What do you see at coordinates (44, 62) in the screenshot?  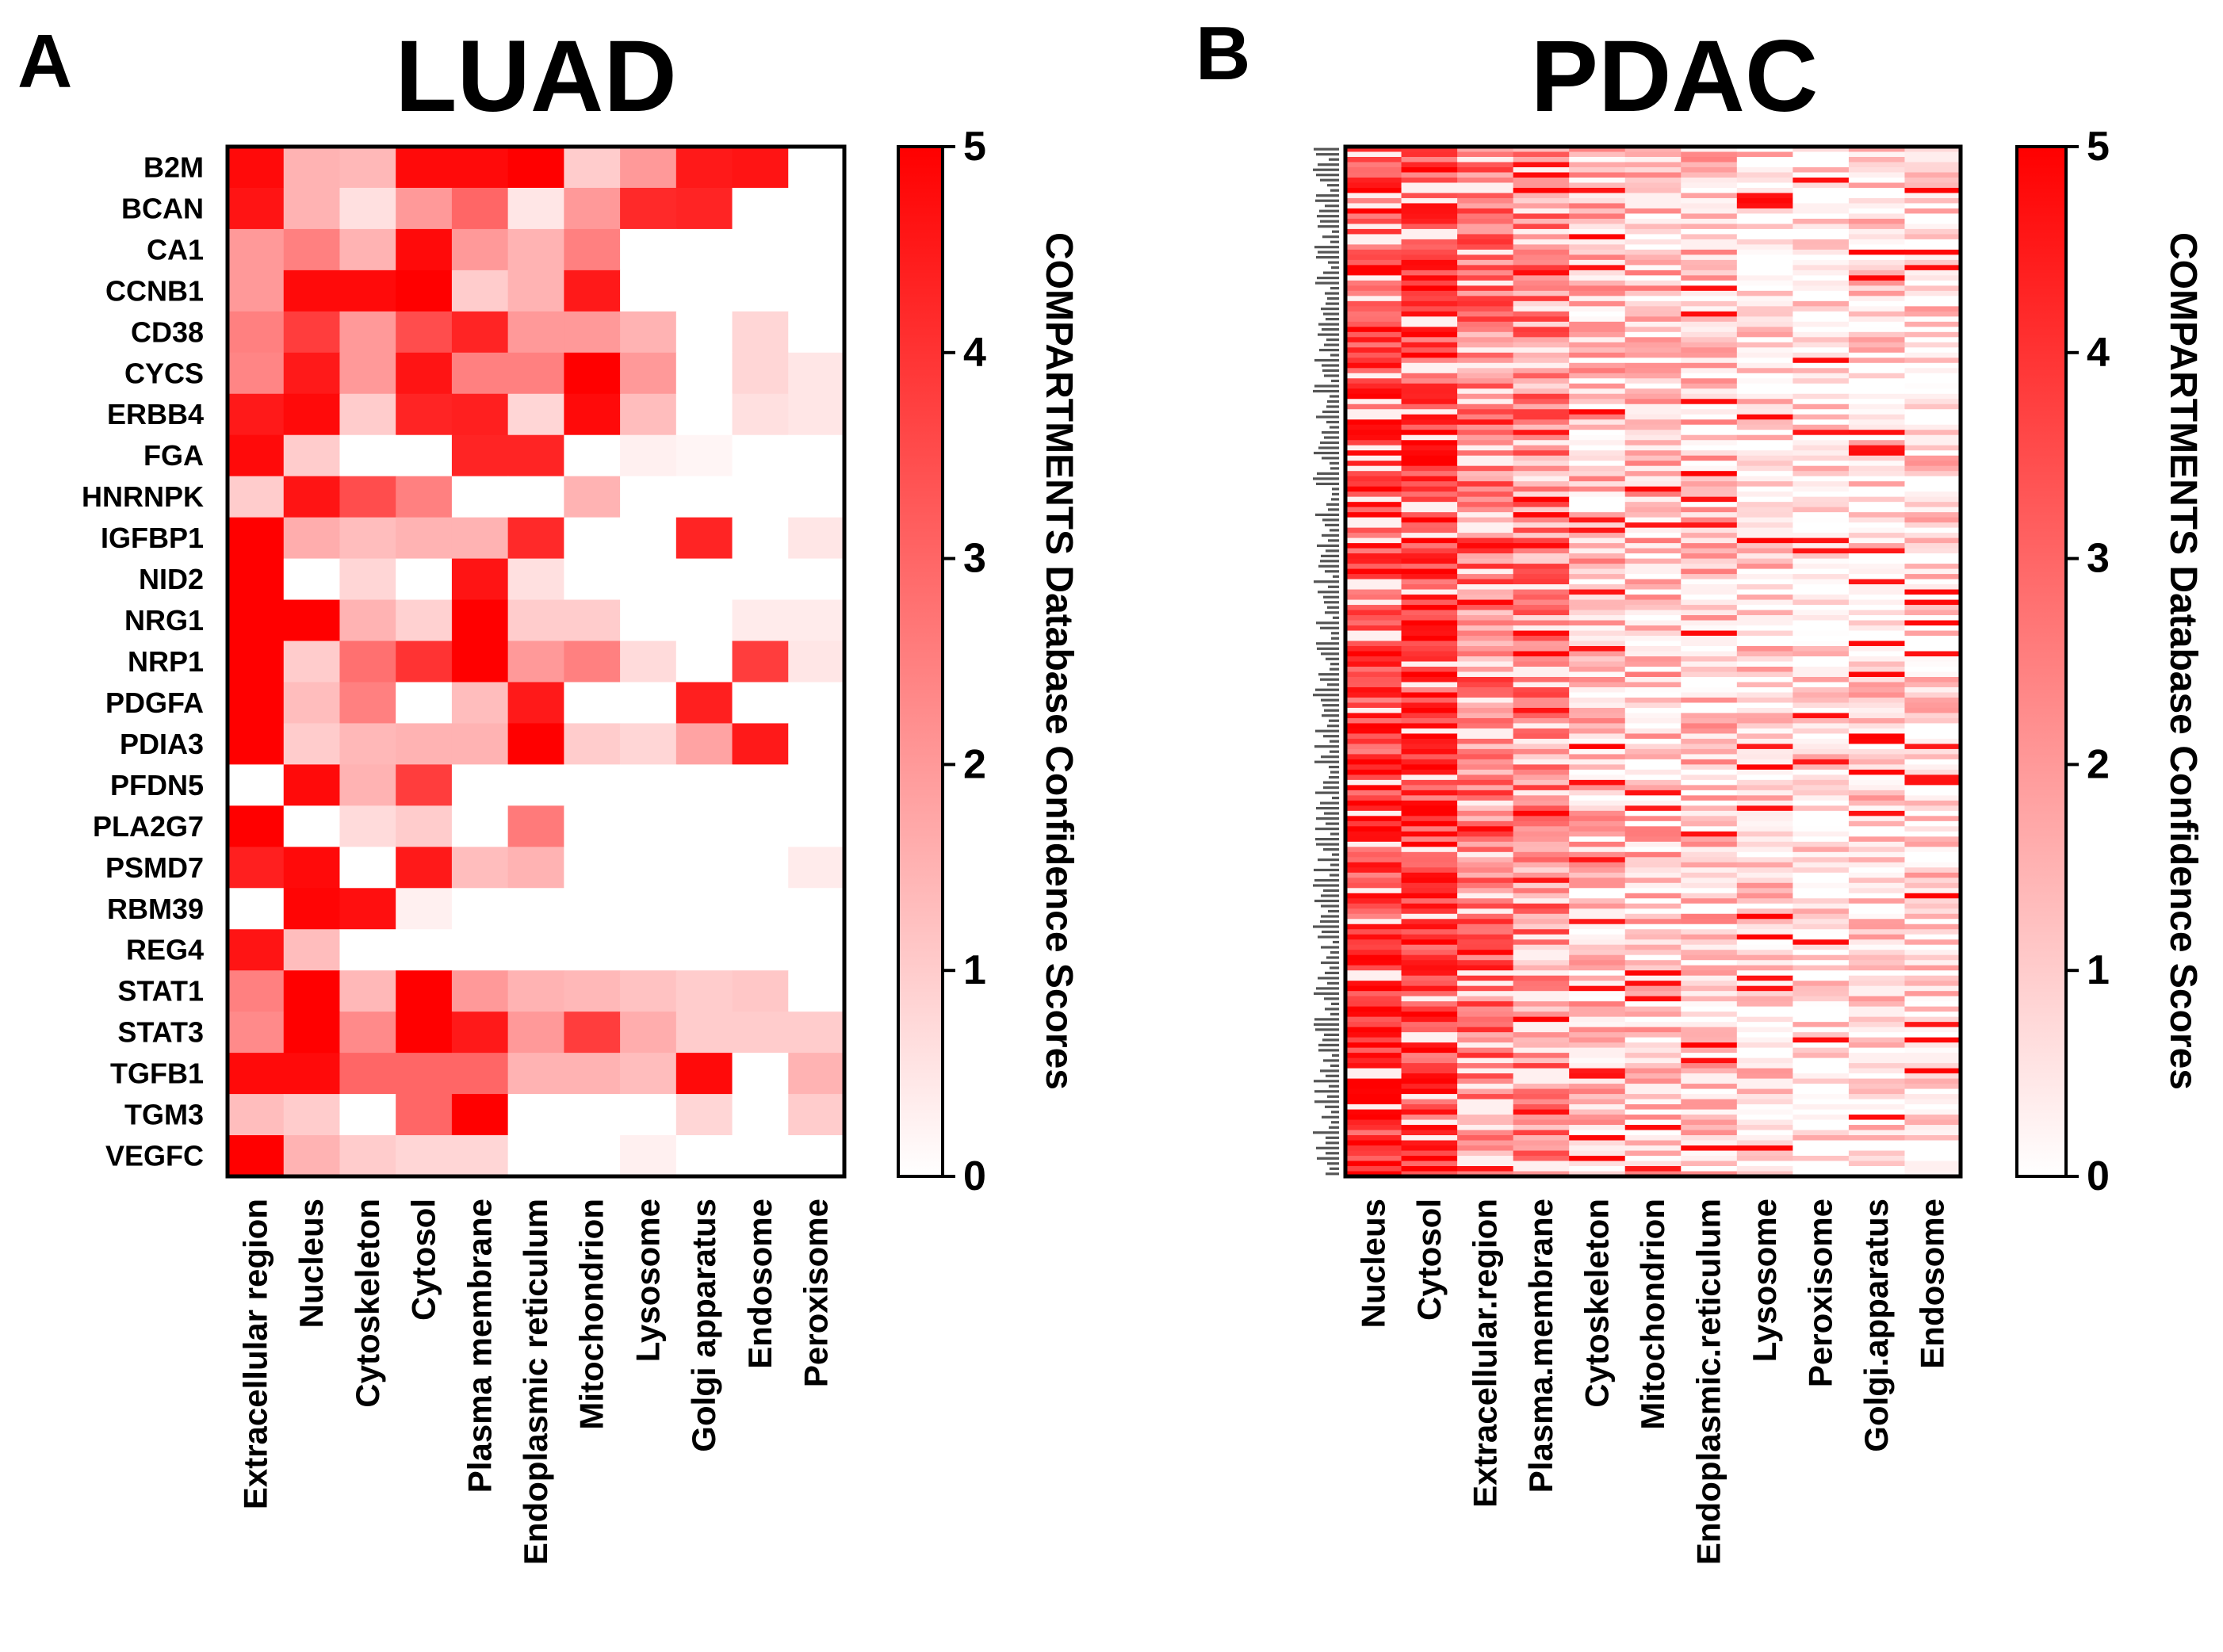 I see `panel-a-letter: A` at bounding box center [44, 62].